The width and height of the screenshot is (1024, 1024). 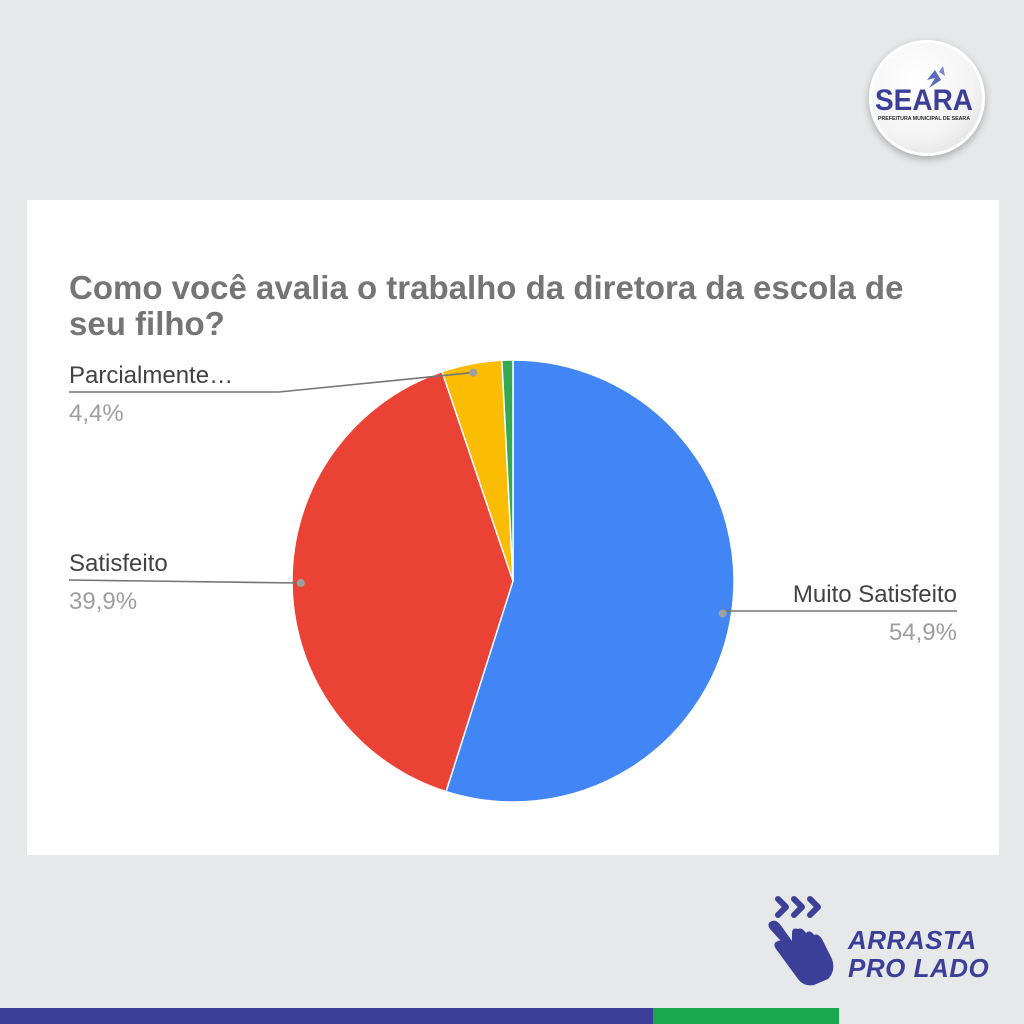 What do you see at coordinates (924, 119) in the screenshot?
I see `logo-subtitle: PREFEITURA MUNICIPAL DE SEARA` at bounding box center [924, 119].